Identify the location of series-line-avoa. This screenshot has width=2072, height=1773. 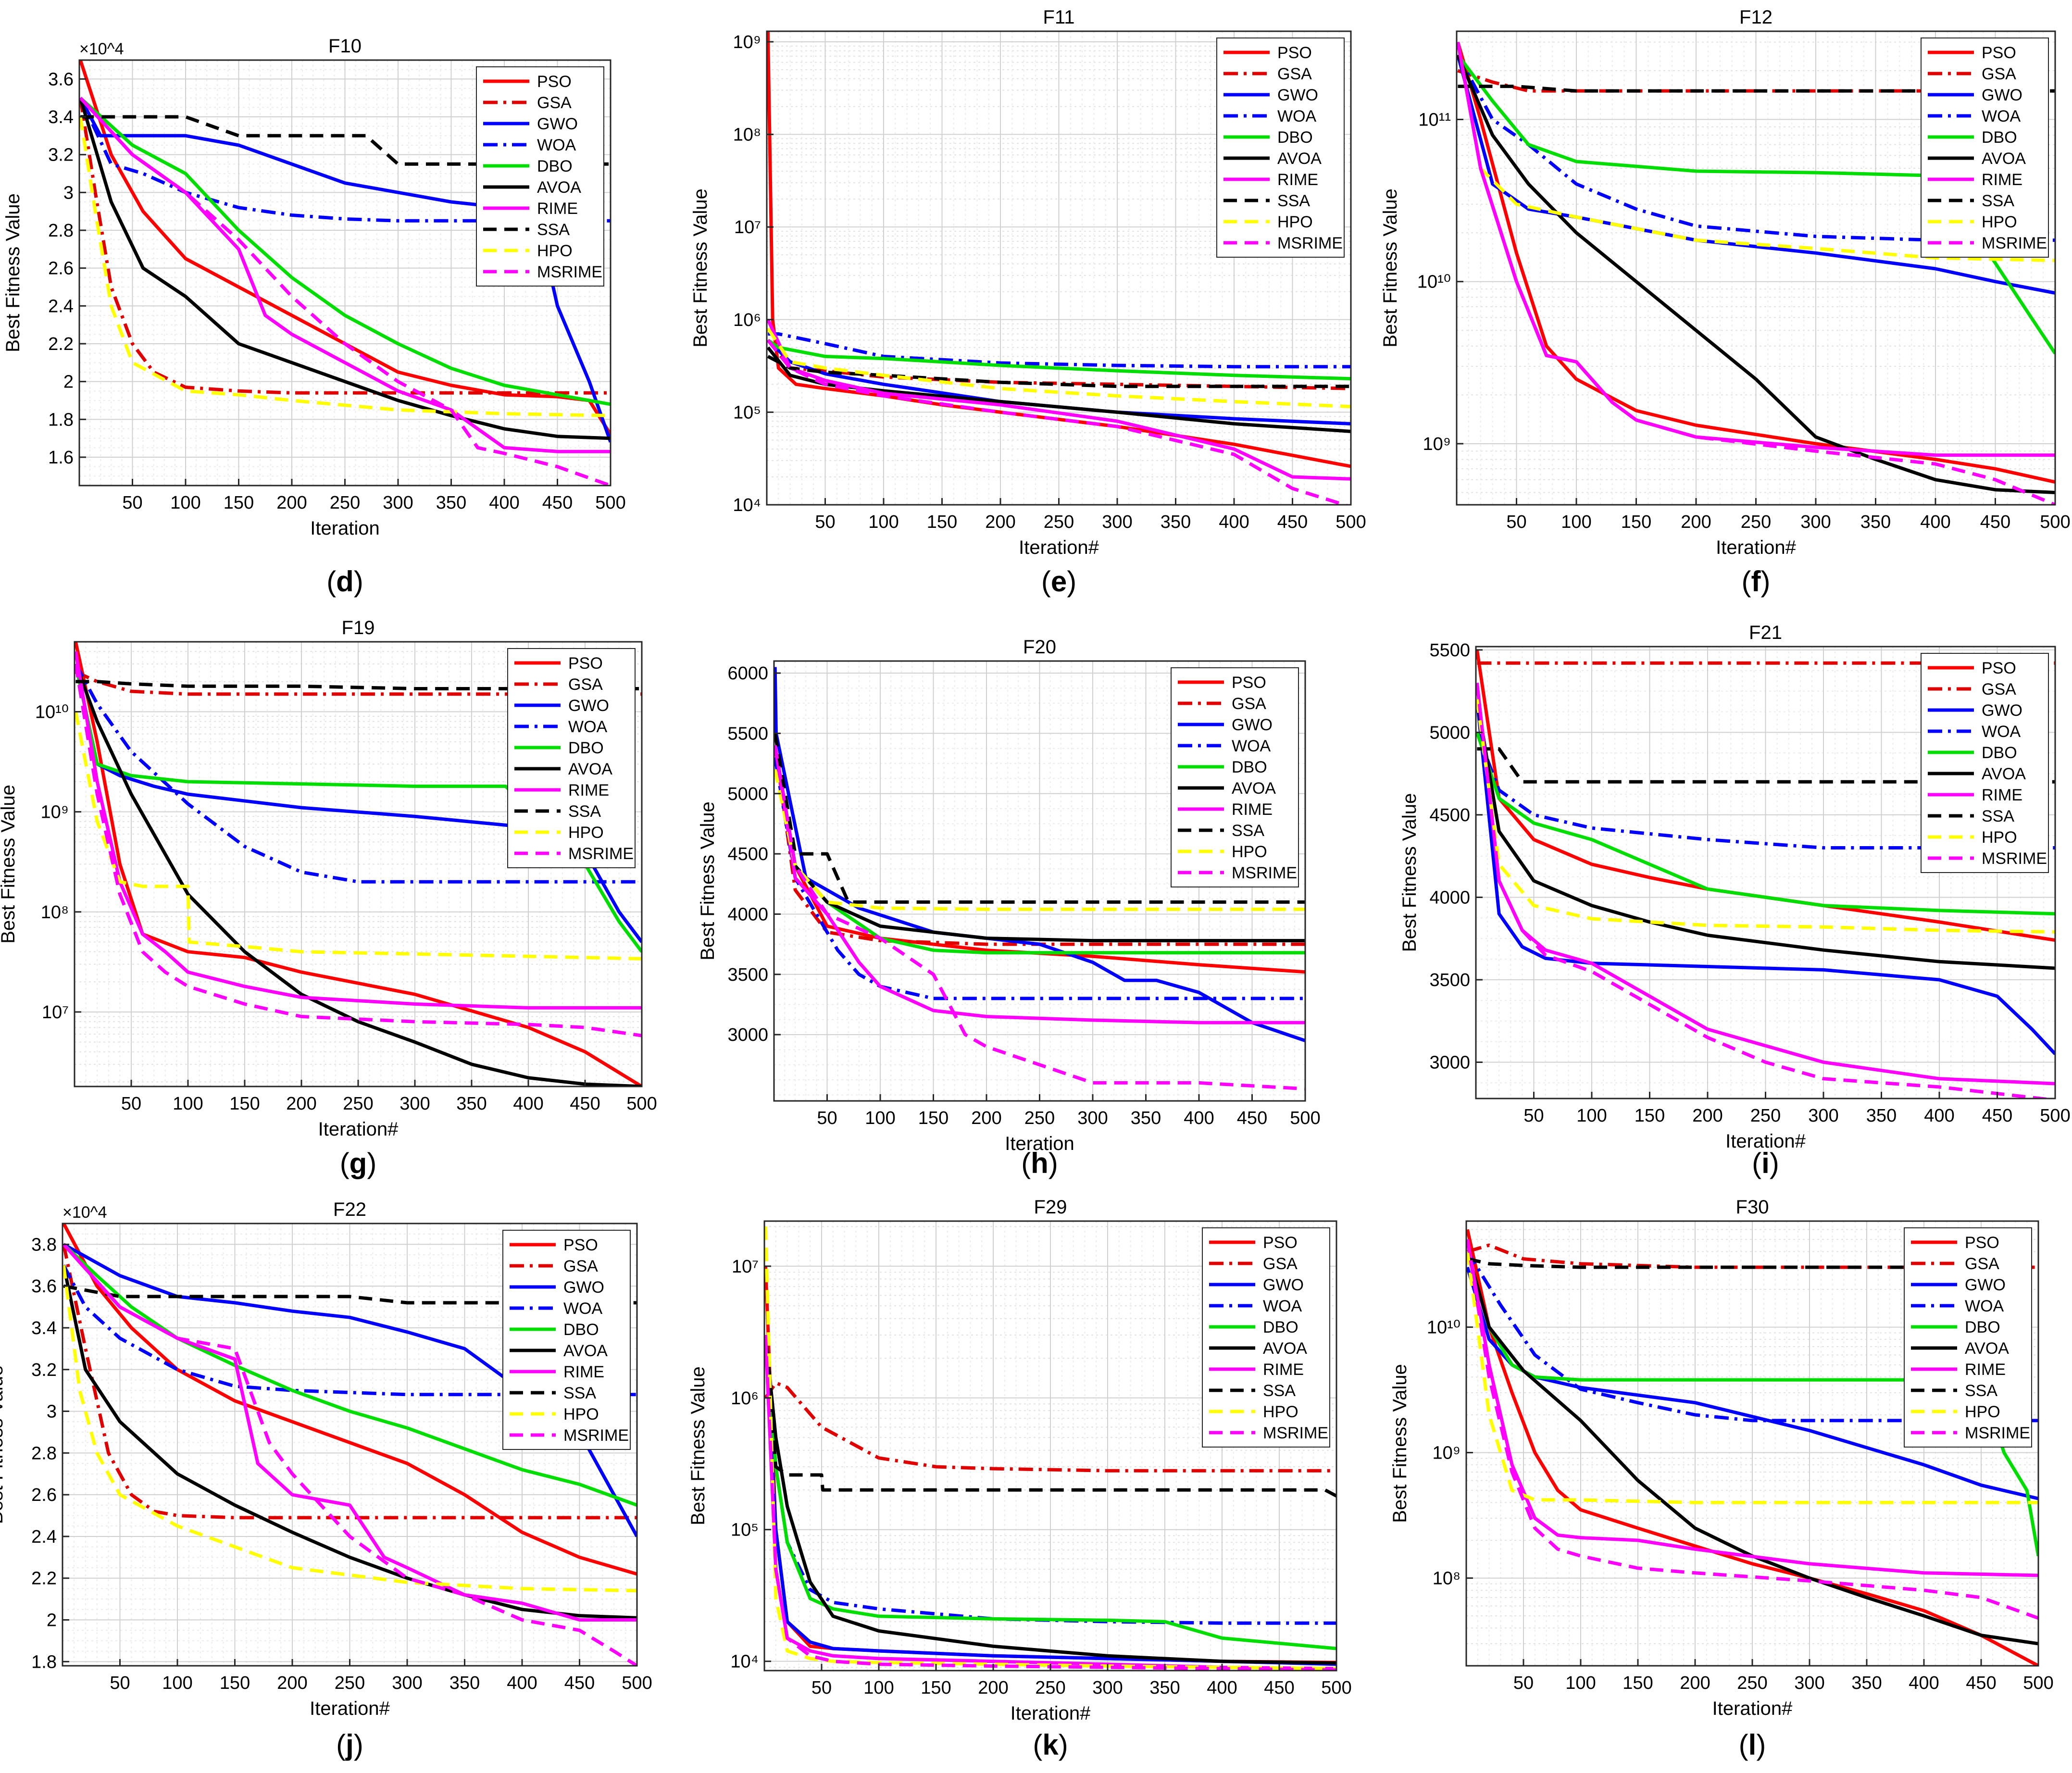
(1752, 1449).